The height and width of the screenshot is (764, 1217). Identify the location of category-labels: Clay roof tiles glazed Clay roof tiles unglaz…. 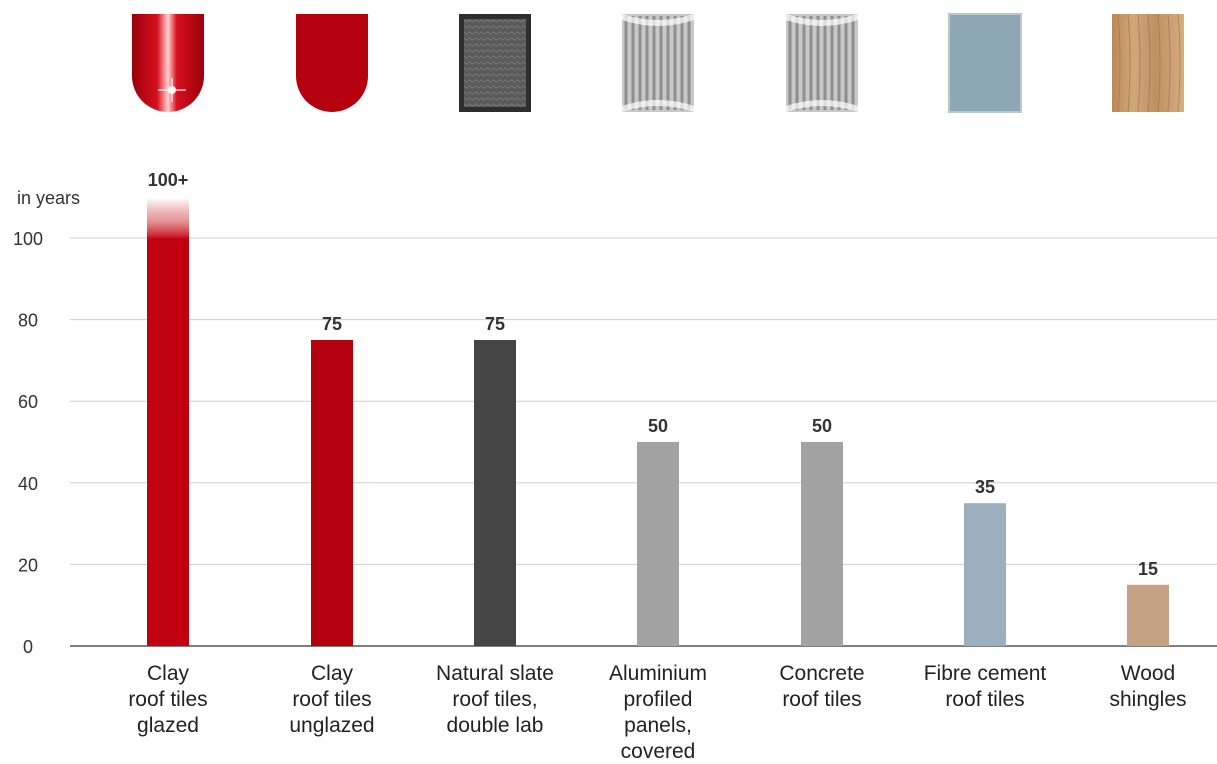
(657, 712).